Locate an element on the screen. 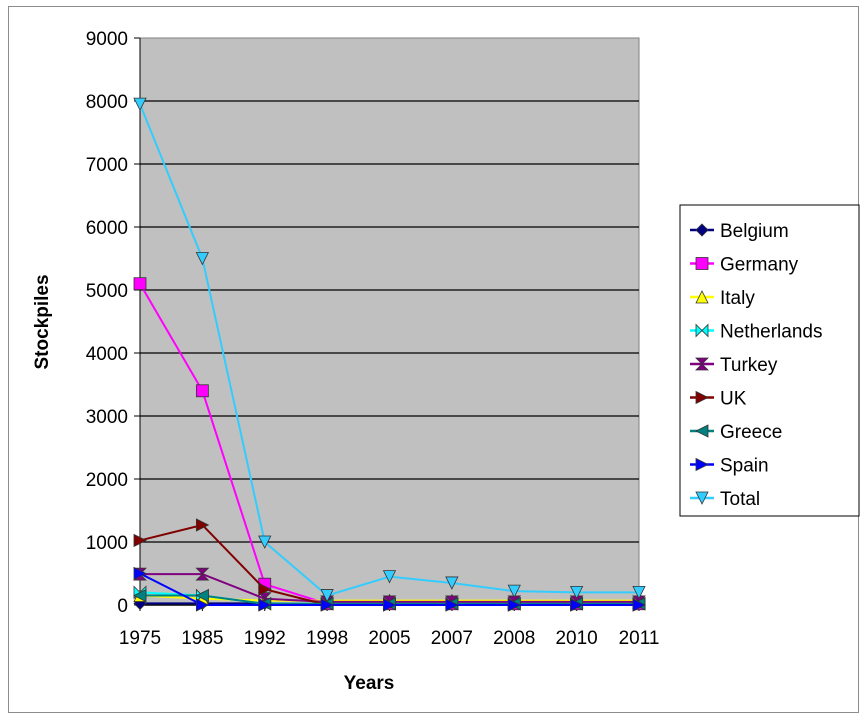 The height and width of the screenshot is (720, 866). legend-label: Netherlands is located at coordinates (771, 332).